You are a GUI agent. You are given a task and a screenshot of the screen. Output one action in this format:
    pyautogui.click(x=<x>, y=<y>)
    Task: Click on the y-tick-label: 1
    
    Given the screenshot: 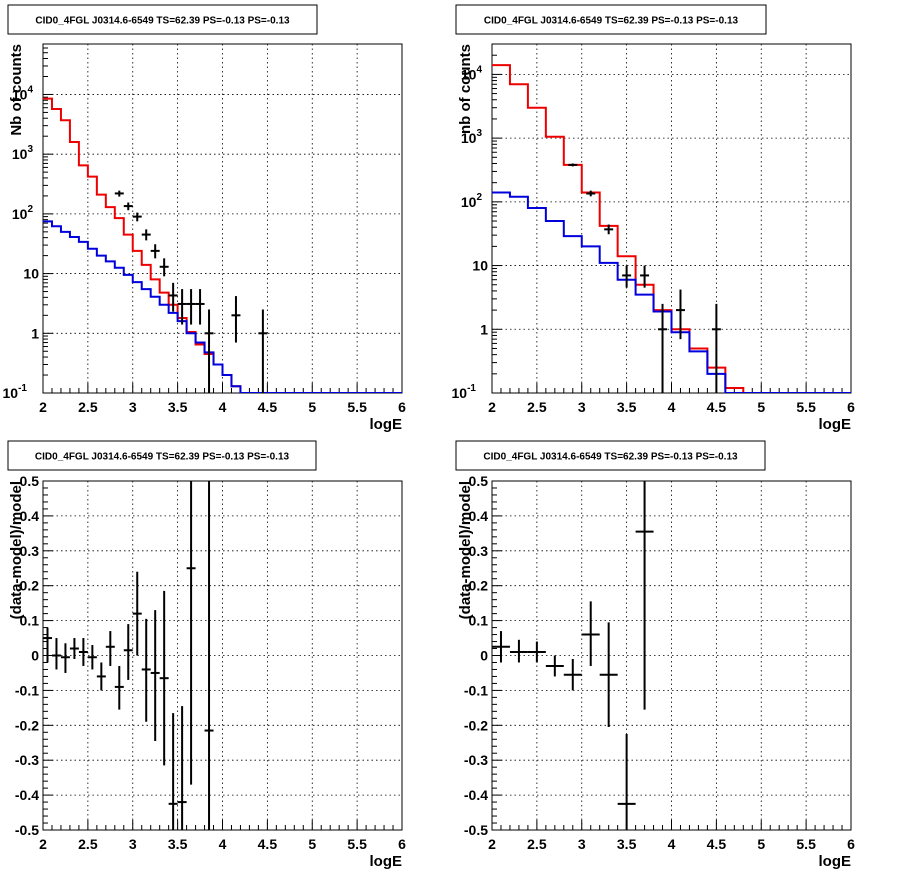 What is the action you would take?
    pyautogui.click(x=35, y=333)
    